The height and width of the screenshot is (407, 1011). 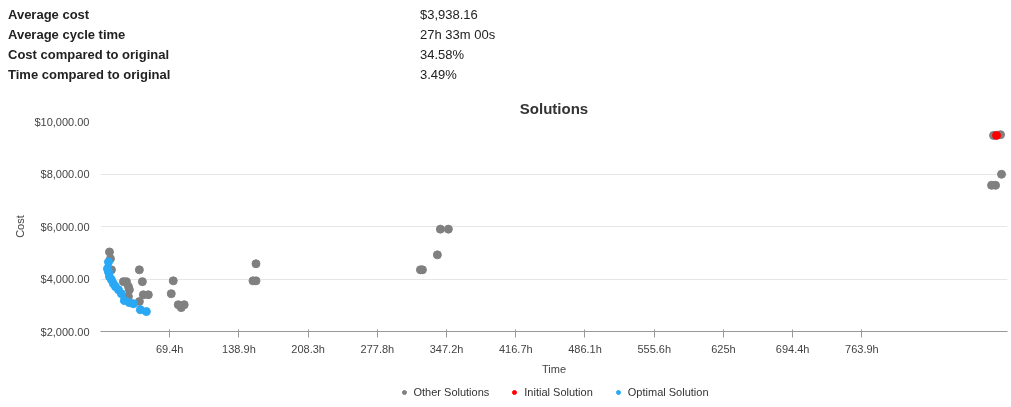 What do you see at coordinates (239, 348) in the screenshot?
I see `x-tick-label: 138.9h` at bounding box center [239, 348].